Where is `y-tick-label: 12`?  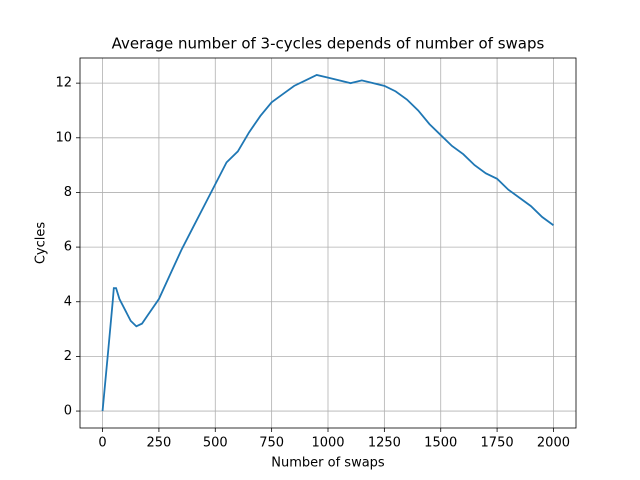 y-tick-label: 12 is located at coordinates (63, 83).